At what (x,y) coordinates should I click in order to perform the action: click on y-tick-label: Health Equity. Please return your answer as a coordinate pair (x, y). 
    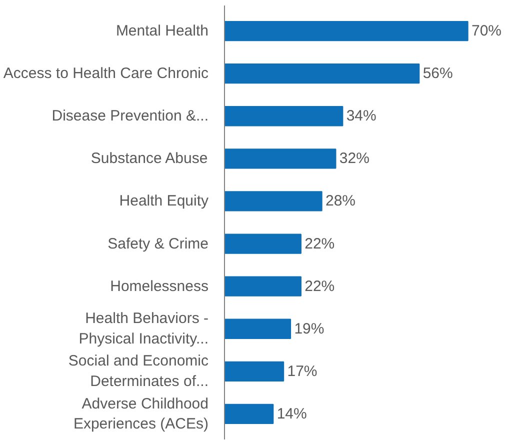
    Looking at the image, I should click on (164, 201).